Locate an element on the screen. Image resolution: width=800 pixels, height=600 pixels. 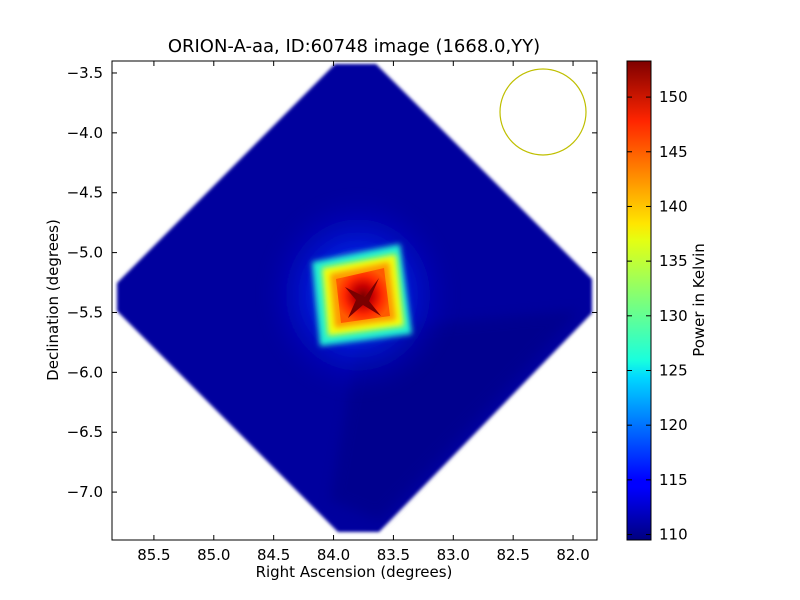
y-tick-label: −5.5 is located at coordinates (85, 312).